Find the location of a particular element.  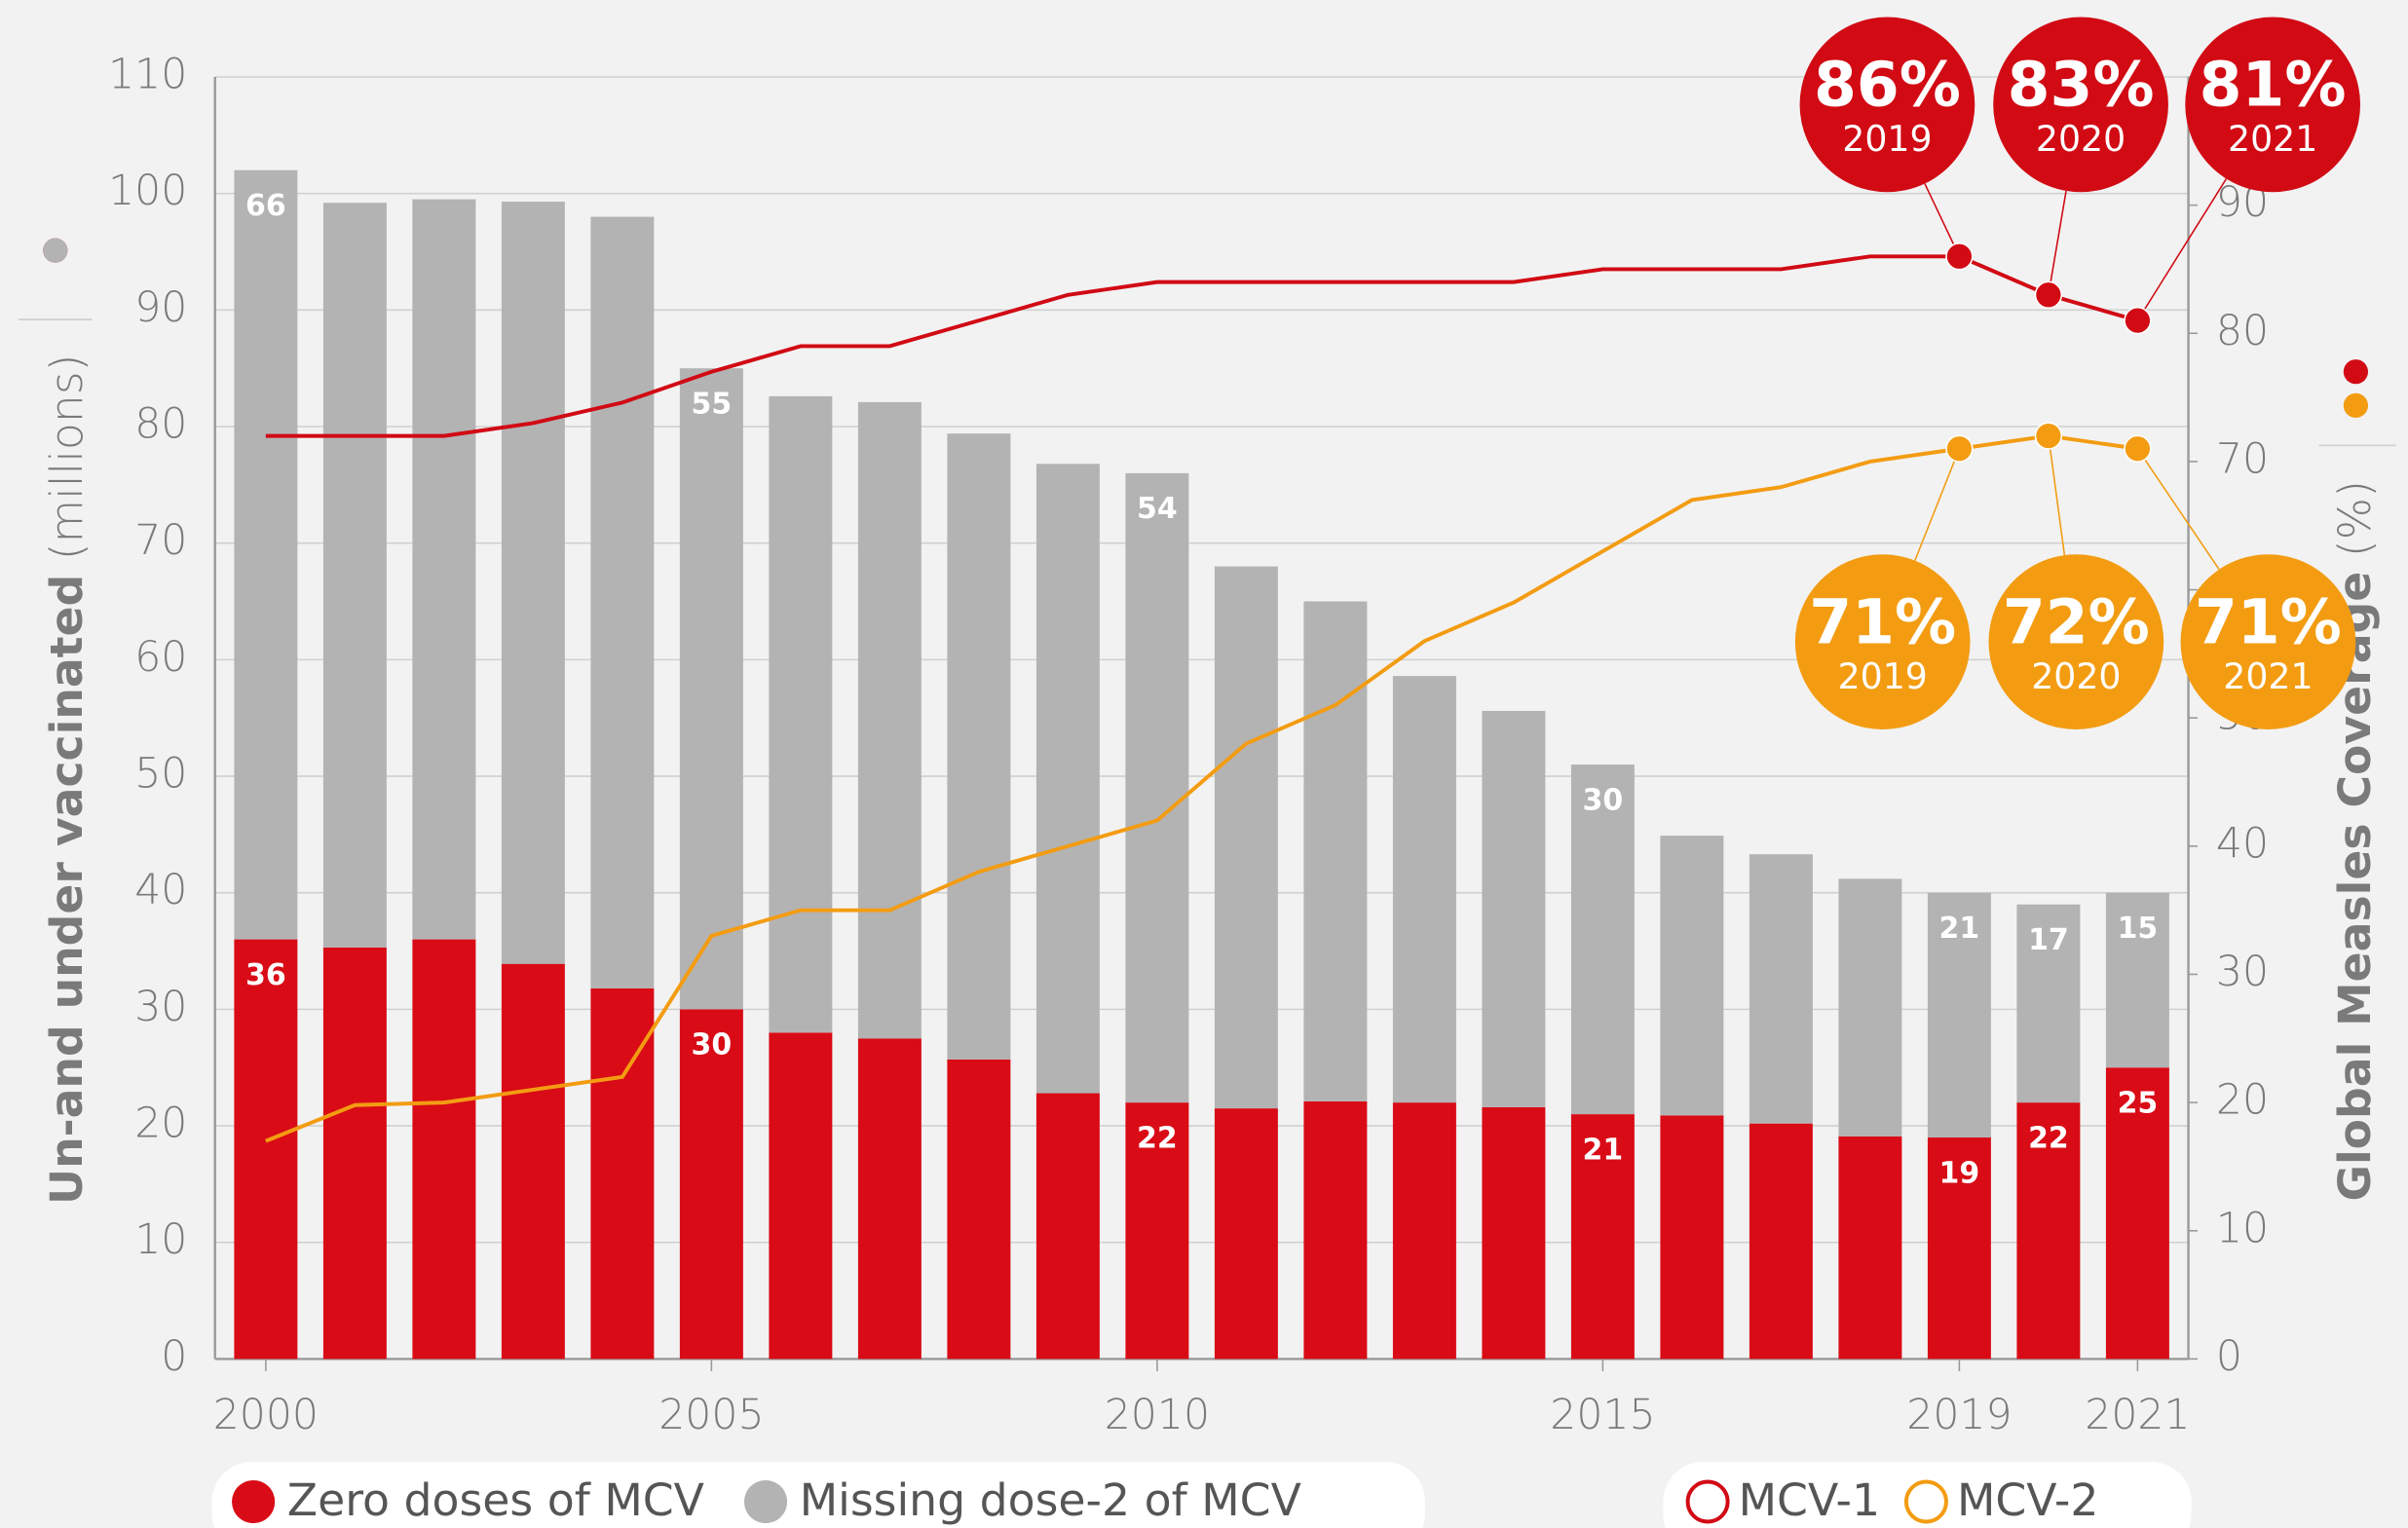

y-tick-label: 20 is located at coordinates (160, 1123).